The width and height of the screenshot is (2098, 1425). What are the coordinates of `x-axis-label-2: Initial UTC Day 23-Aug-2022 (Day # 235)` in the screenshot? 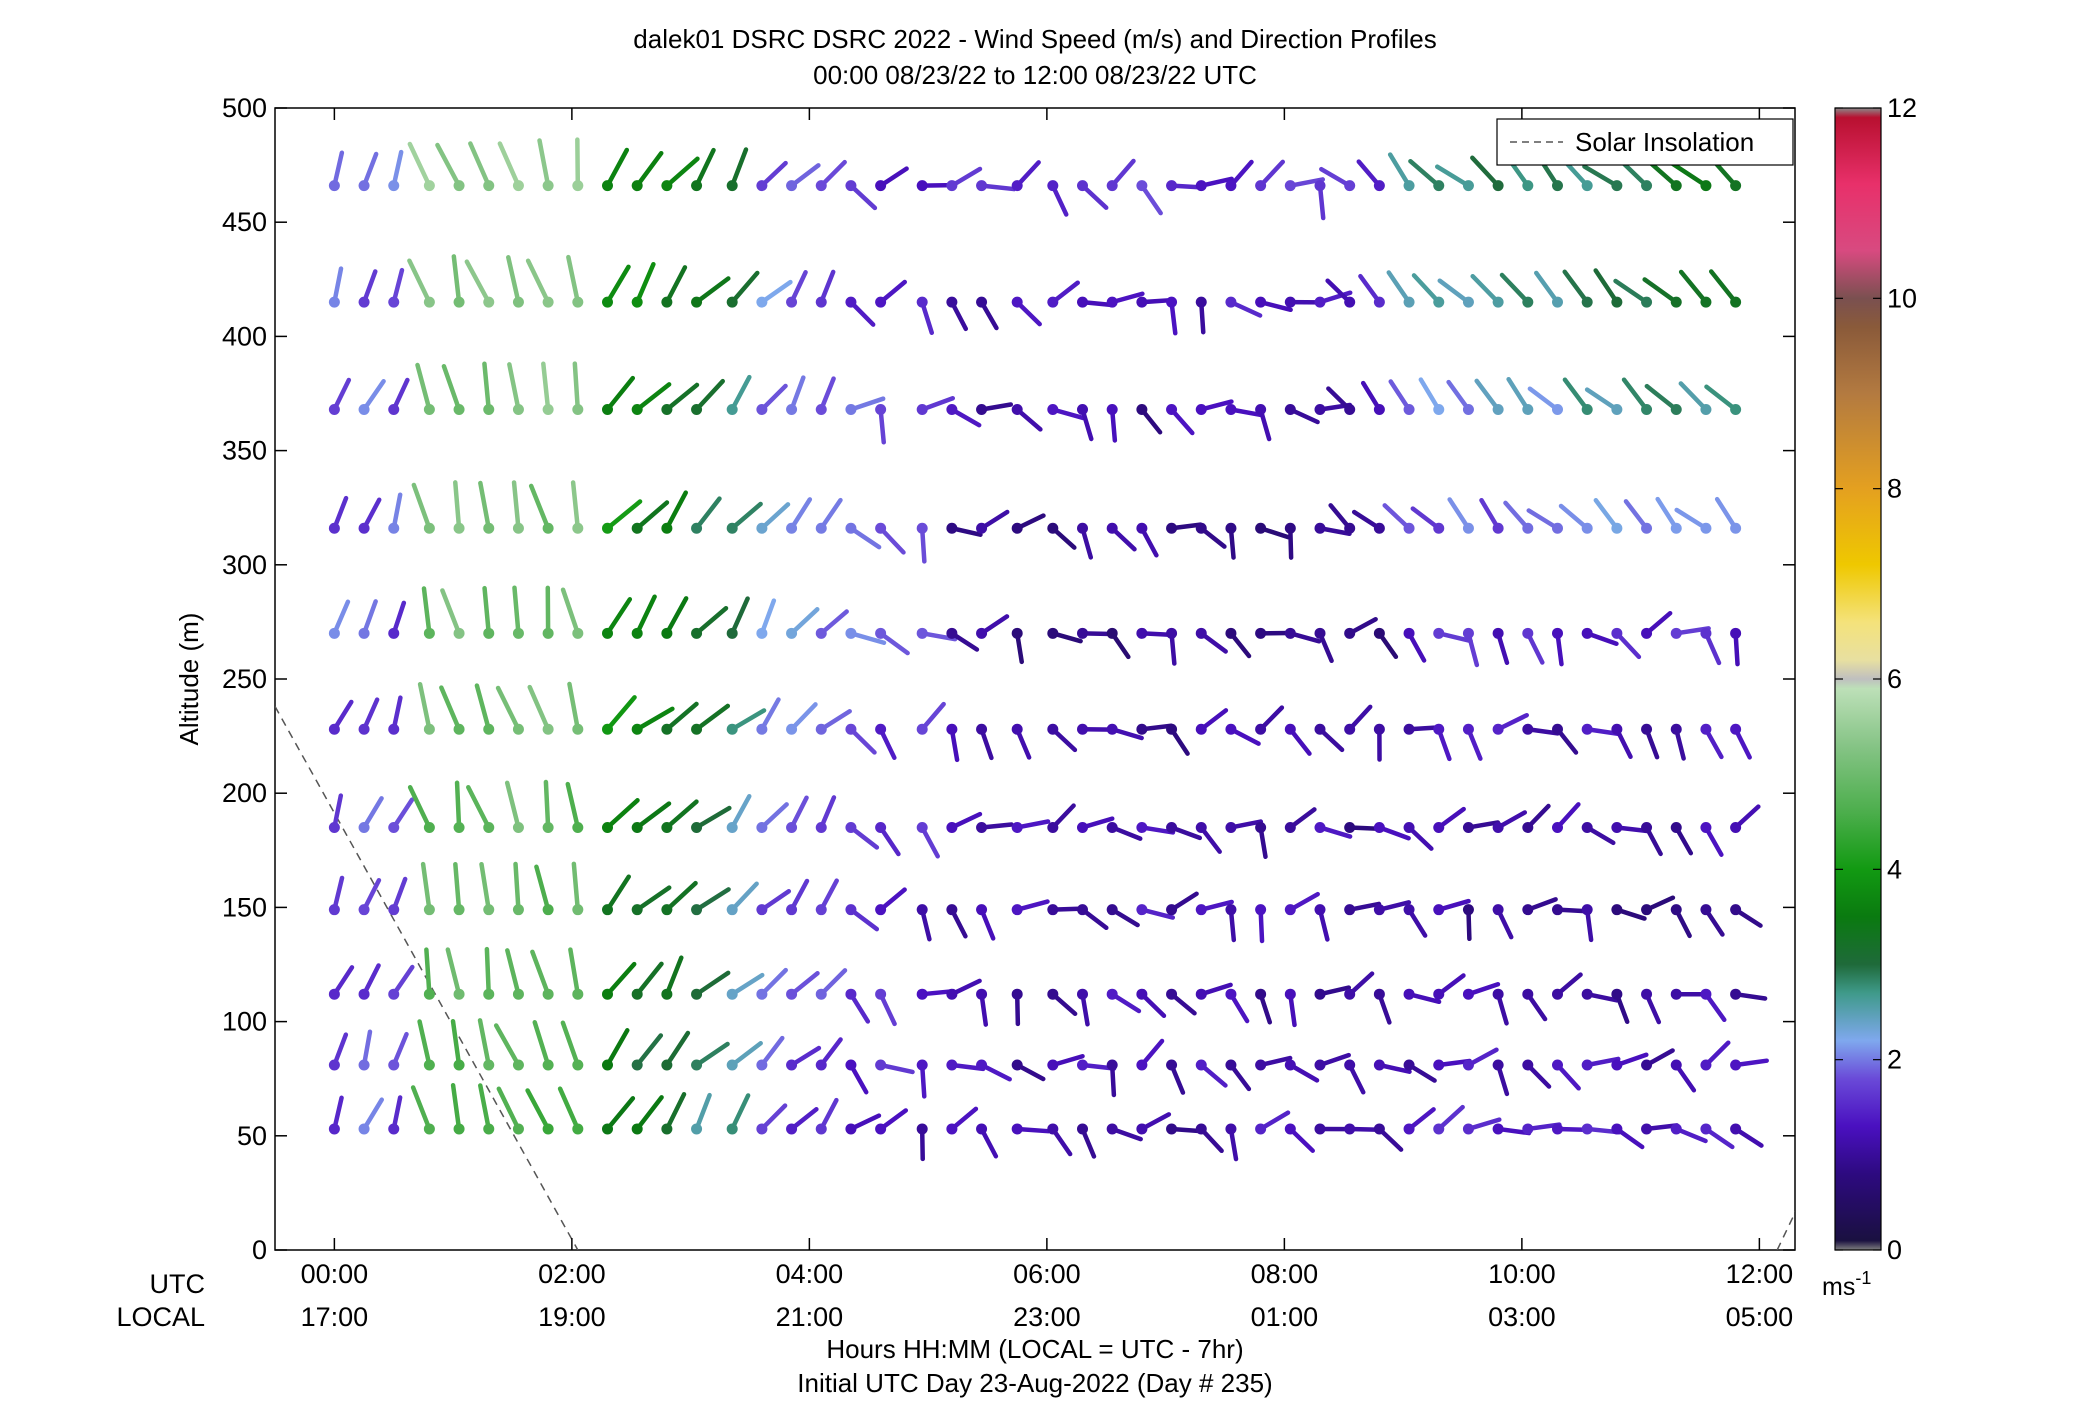 It's located at (1034, 1383).